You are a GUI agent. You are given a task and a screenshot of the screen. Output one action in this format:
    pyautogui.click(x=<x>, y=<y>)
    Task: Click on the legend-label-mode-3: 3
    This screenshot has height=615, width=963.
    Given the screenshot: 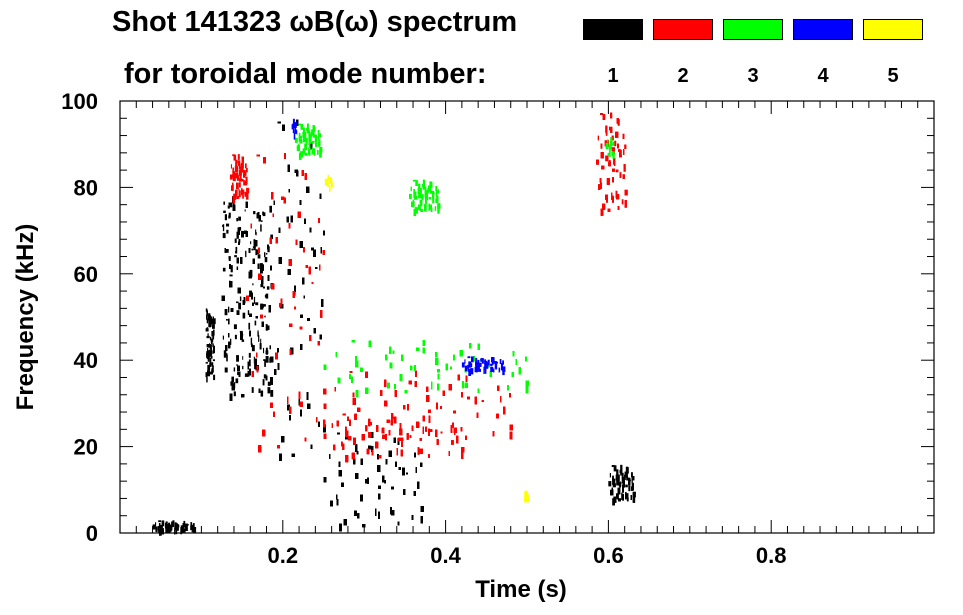 What is the action you would take?
    pyautogui.click(x=753, y=76)
    